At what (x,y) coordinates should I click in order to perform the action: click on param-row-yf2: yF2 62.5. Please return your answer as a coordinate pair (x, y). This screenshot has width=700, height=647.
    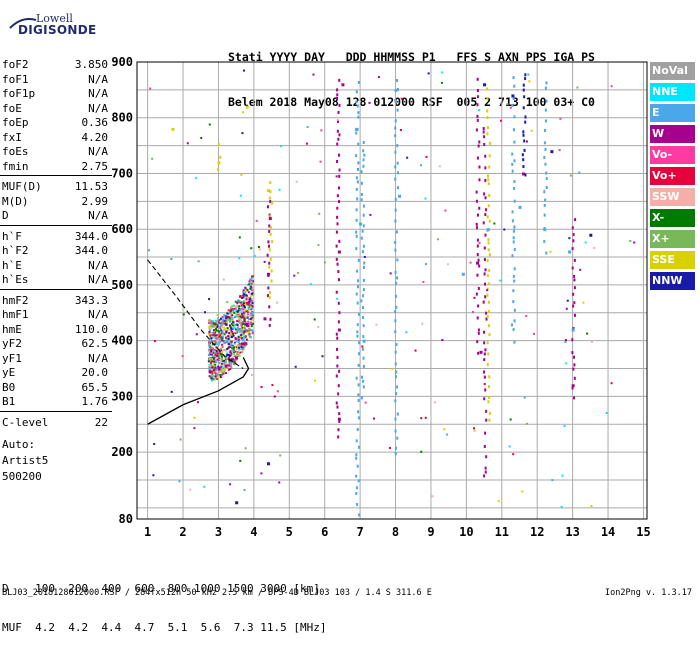
    Looking at the image, I should click on (55, 344).